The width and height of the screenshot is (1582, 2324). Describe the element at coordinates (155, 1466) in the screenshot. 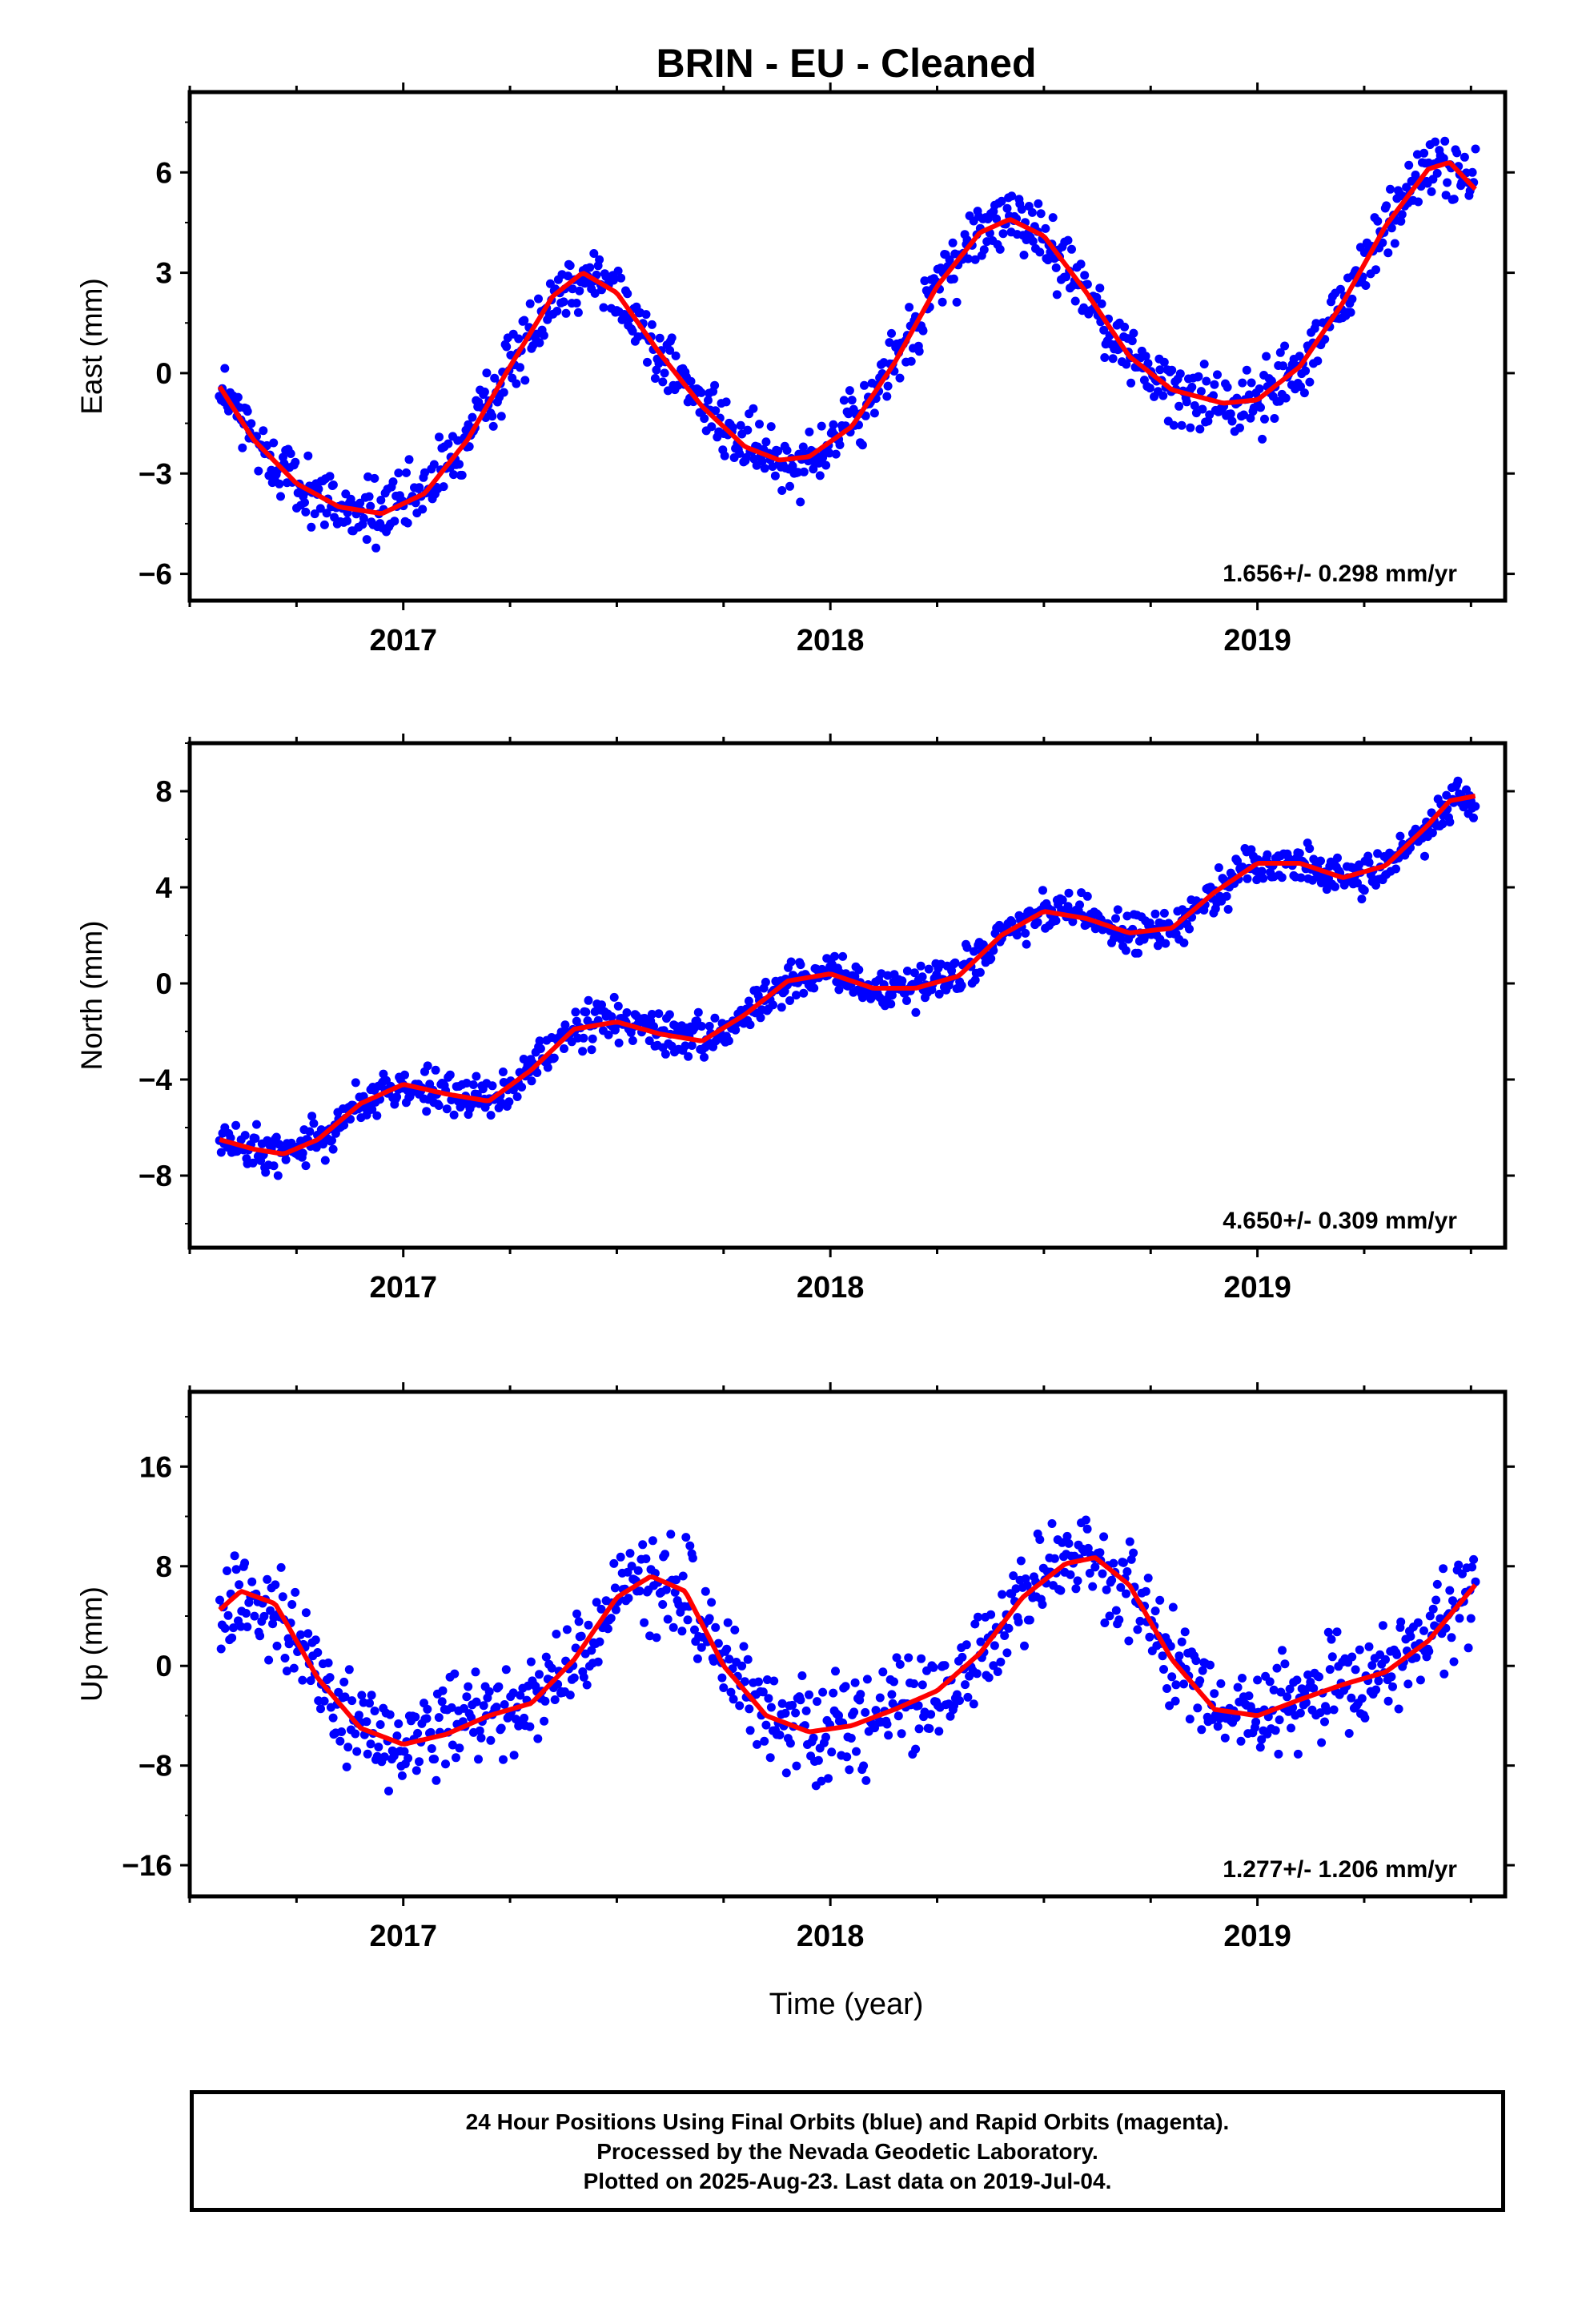

I see `y-tick-label: 16` at that location.